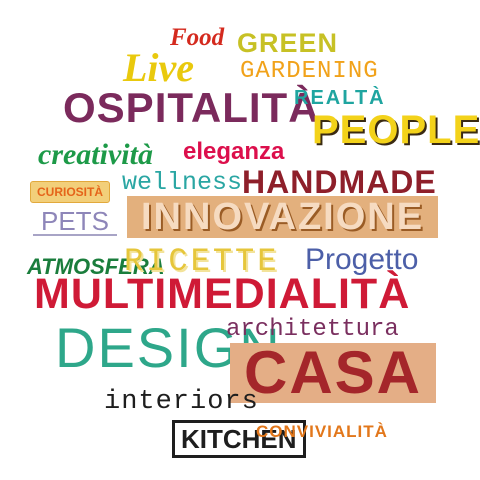  I want to click on word-eleganza: eleganza, so click(234, 151).